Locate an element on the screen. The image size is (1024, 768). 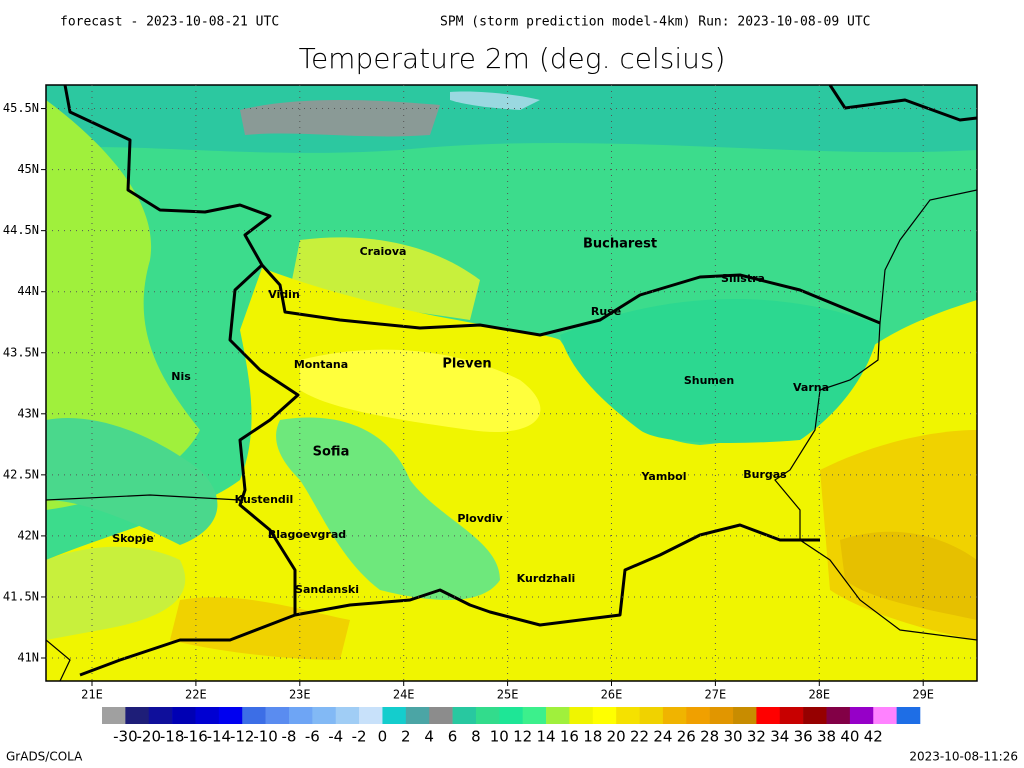
colorbar-label: 36 is located at coordinates (803, 737).